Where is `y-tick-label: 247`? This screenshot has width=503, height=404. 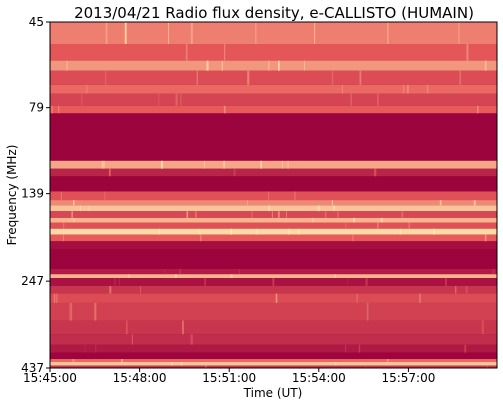
y-tick-label: 247 is located at coordinates (32, 281).